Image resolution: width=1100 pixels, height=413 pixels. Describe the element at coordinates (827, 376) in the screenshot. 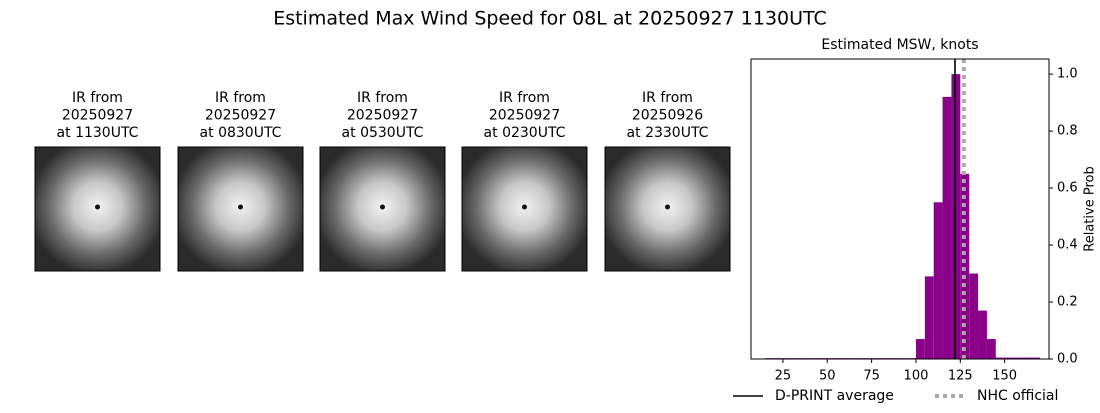

I see `x-tick-label: 50` at that location.